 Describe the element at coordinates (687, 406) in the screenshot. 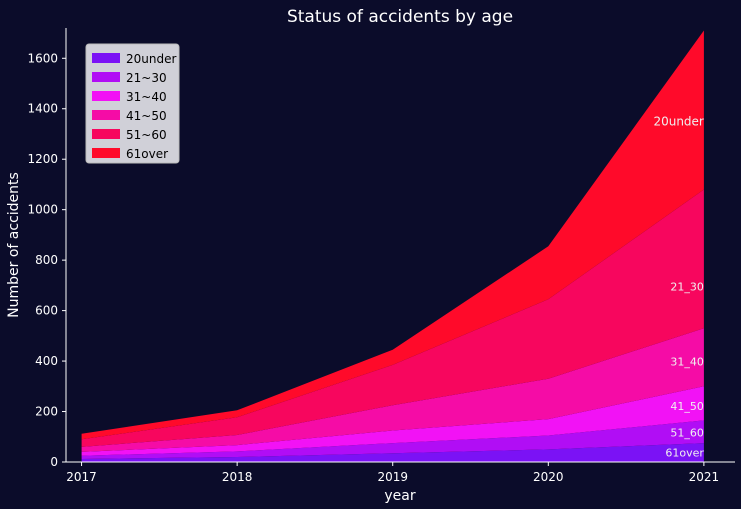

I see `annotation-label: 41_50` at that location.